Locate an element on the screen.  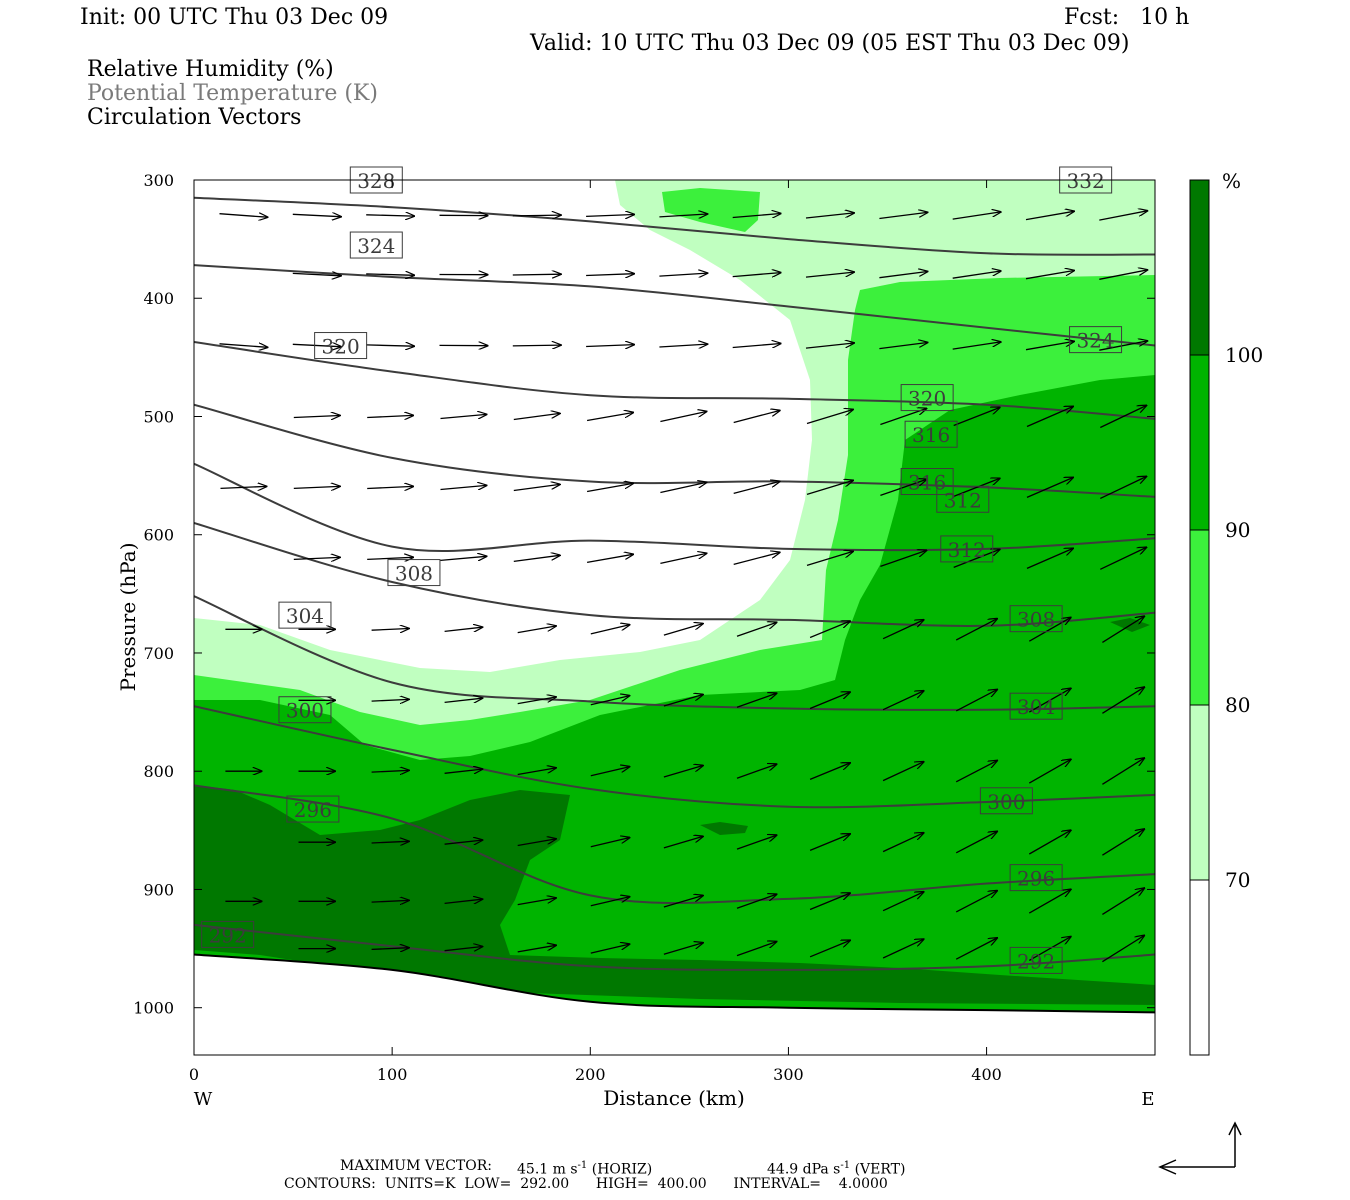
colorbar: % 100 90 80 70 is located at coordinates (1226, 612).